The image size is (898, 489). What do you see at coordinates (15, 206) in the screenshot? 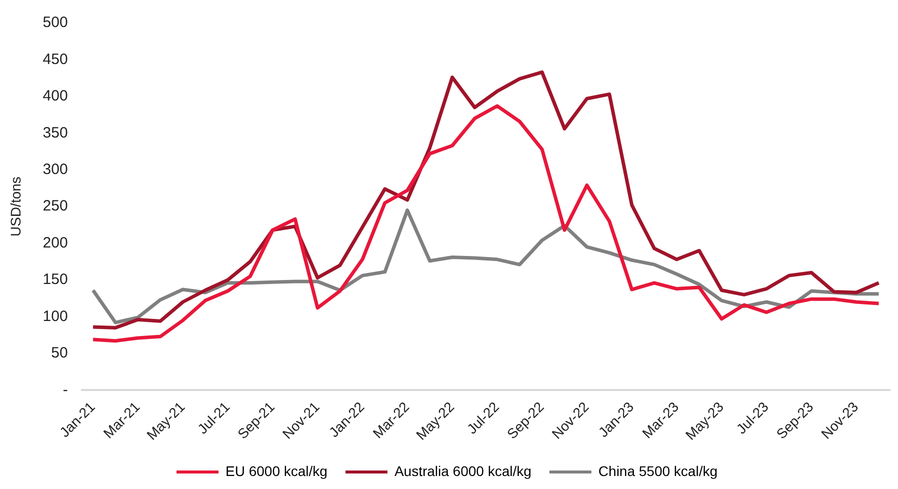
I see `y-axis-title: USD/tons` at bounding box center [15, 206].